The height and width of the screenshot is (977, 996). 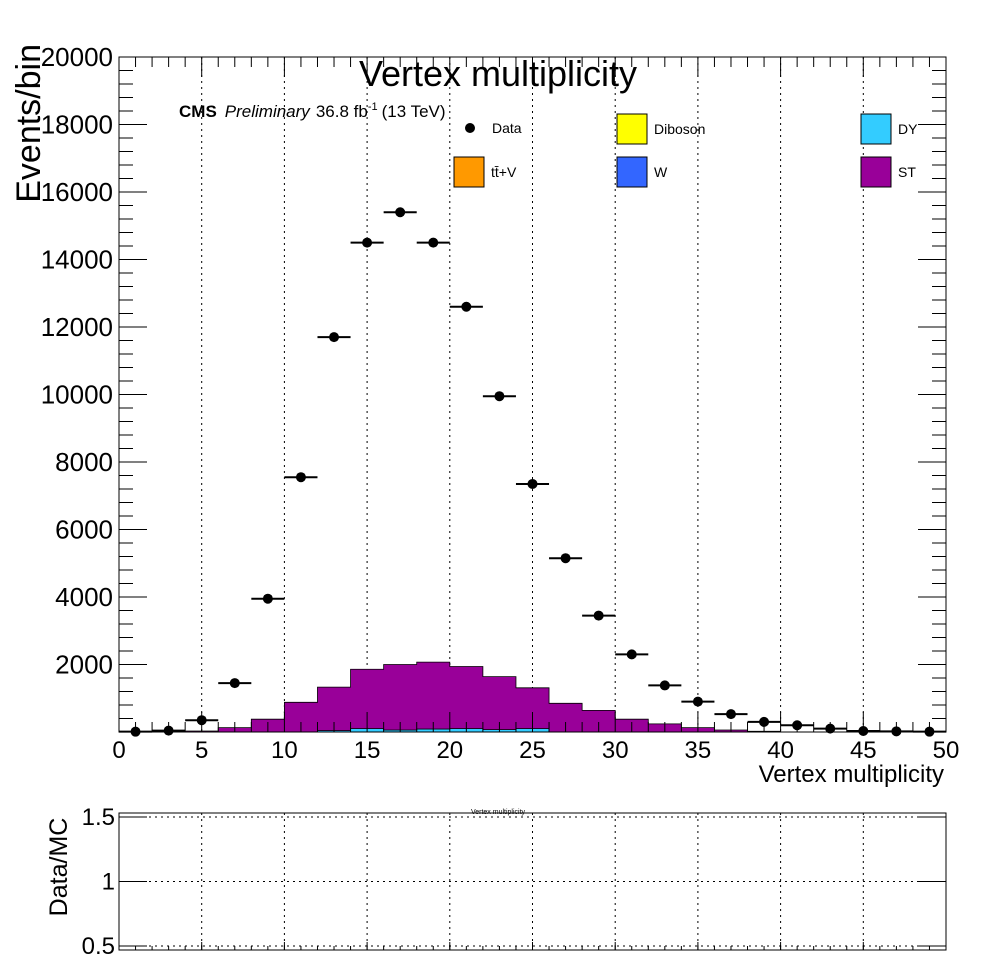 I want to click on cms-label: CMS, so click(x=198, y=111).